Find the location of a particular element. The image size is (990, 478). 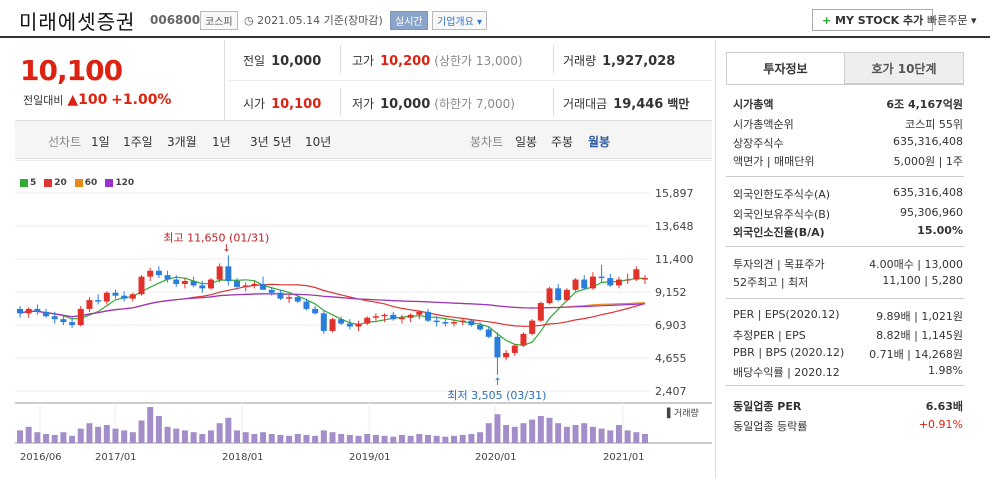

invest-row-value: 4.00매수 | 13,000 is located at coordinates (916, 264).